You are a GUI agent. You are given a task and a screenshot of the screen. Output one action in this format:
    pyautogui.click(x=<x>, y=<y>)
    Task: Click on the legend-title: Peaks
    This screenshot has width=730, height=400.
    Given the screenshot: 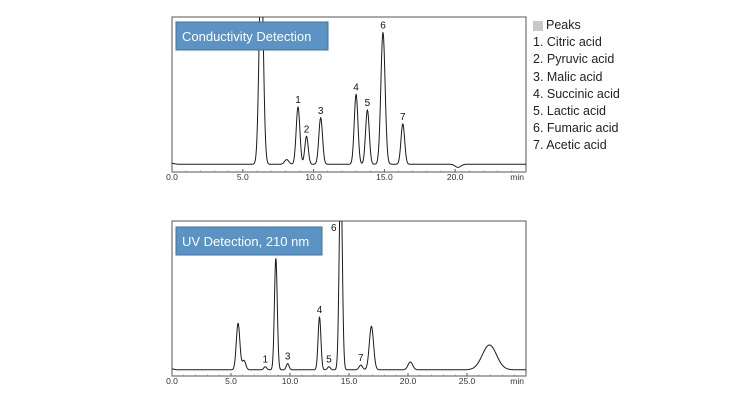 What is the action you would take?
    pyautogui.click(x=563, y=25)
    